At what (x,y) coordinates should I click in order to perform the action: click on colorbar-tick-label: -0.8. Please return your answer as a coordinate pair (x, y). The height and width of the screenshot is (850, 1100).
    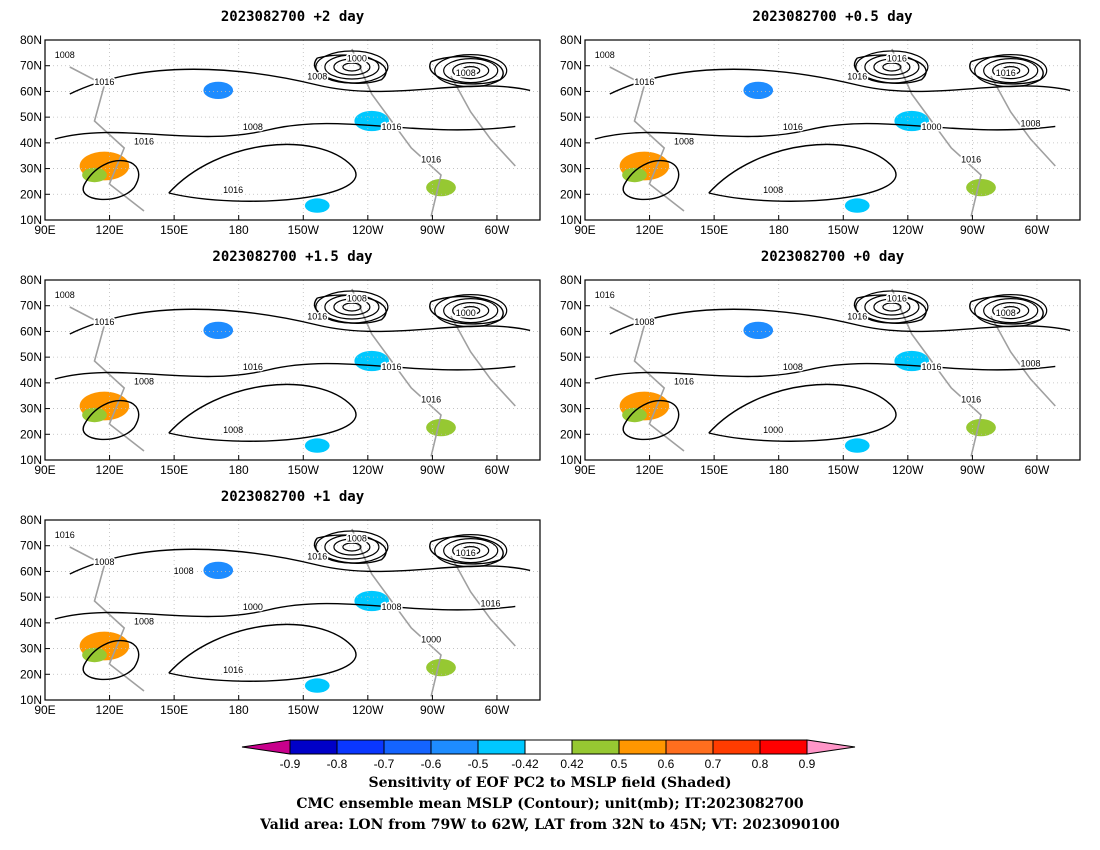
    Looking at the image, I should click on (337, 764).